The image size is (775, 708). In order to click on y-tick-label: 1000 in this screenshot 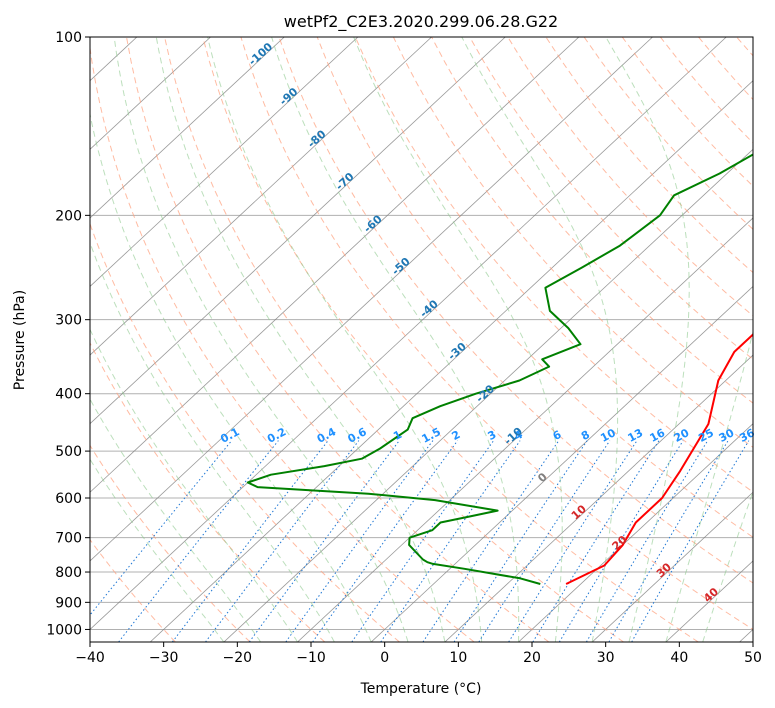, I will do `click(64, 630)`.